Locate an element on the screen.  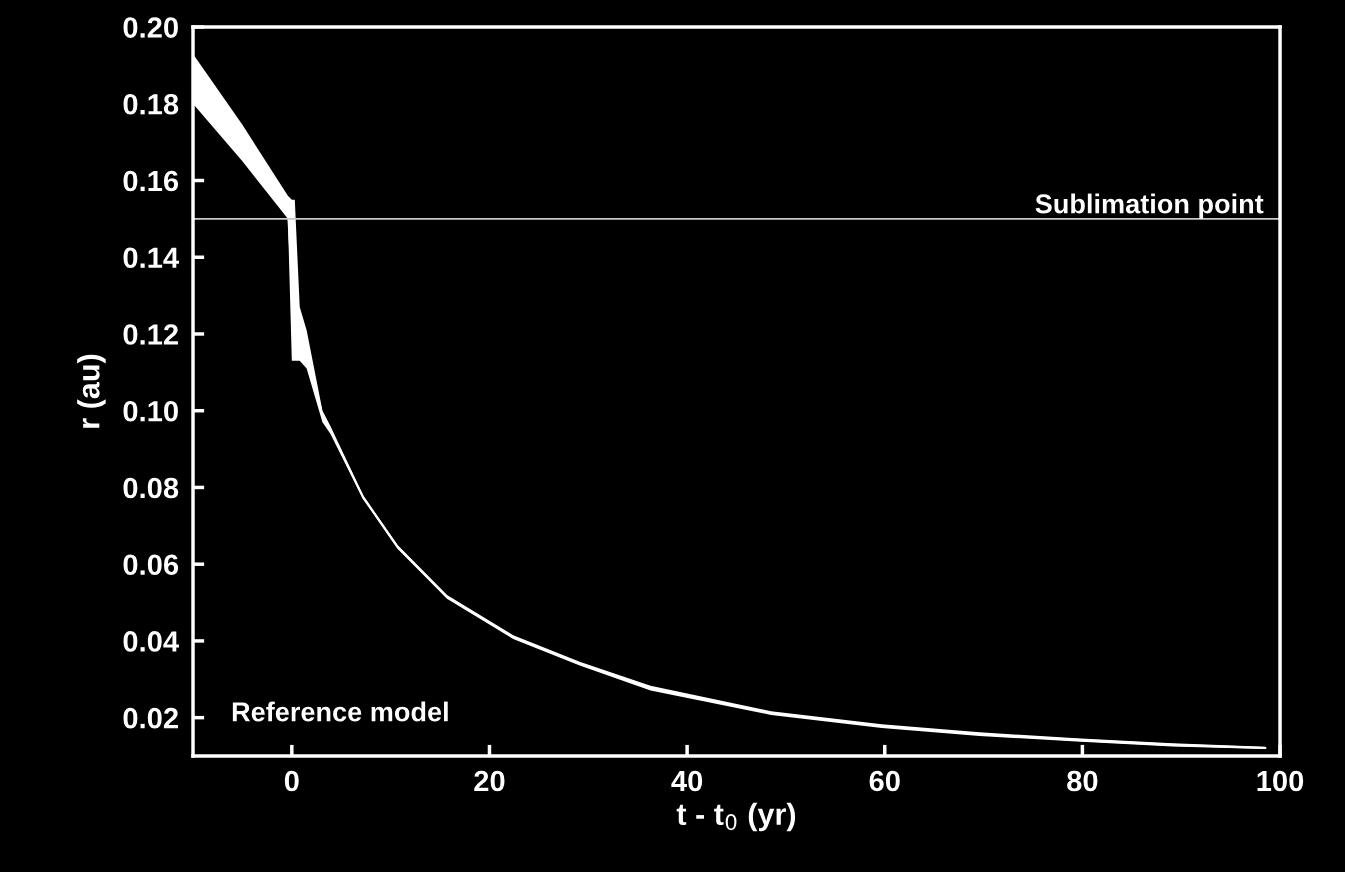
x-tick-label: 60 is located at coordinates (884, 781).